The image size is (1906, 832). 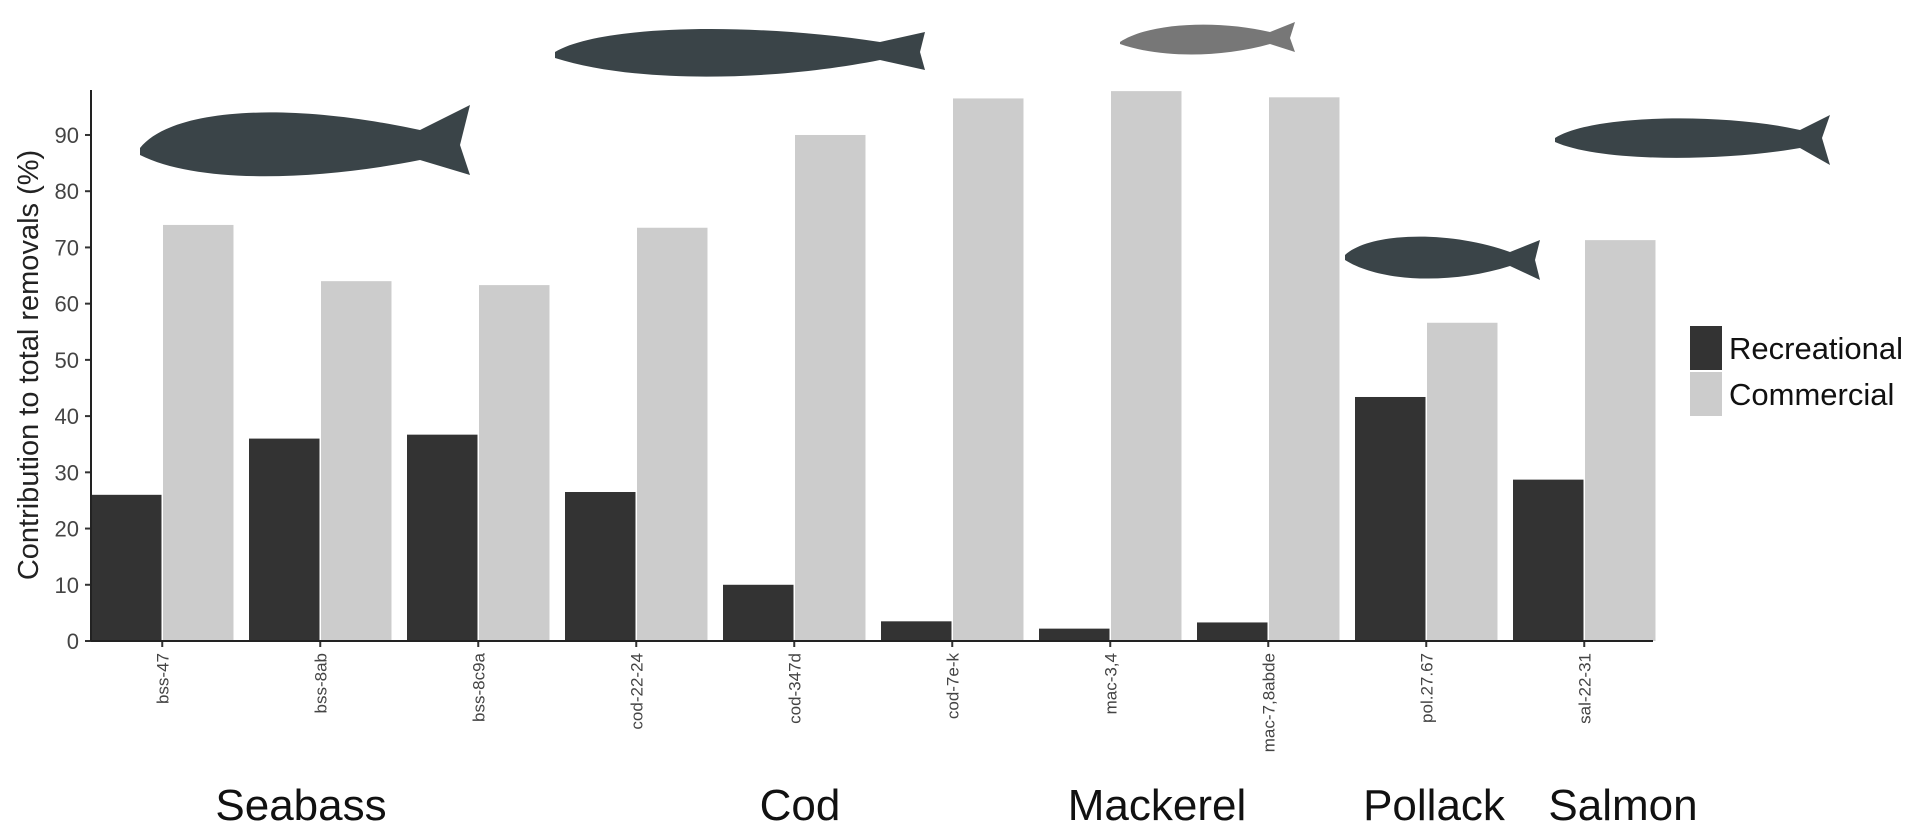 I want to click on x-tick-label: bss-47, so click(x=162, y=678).